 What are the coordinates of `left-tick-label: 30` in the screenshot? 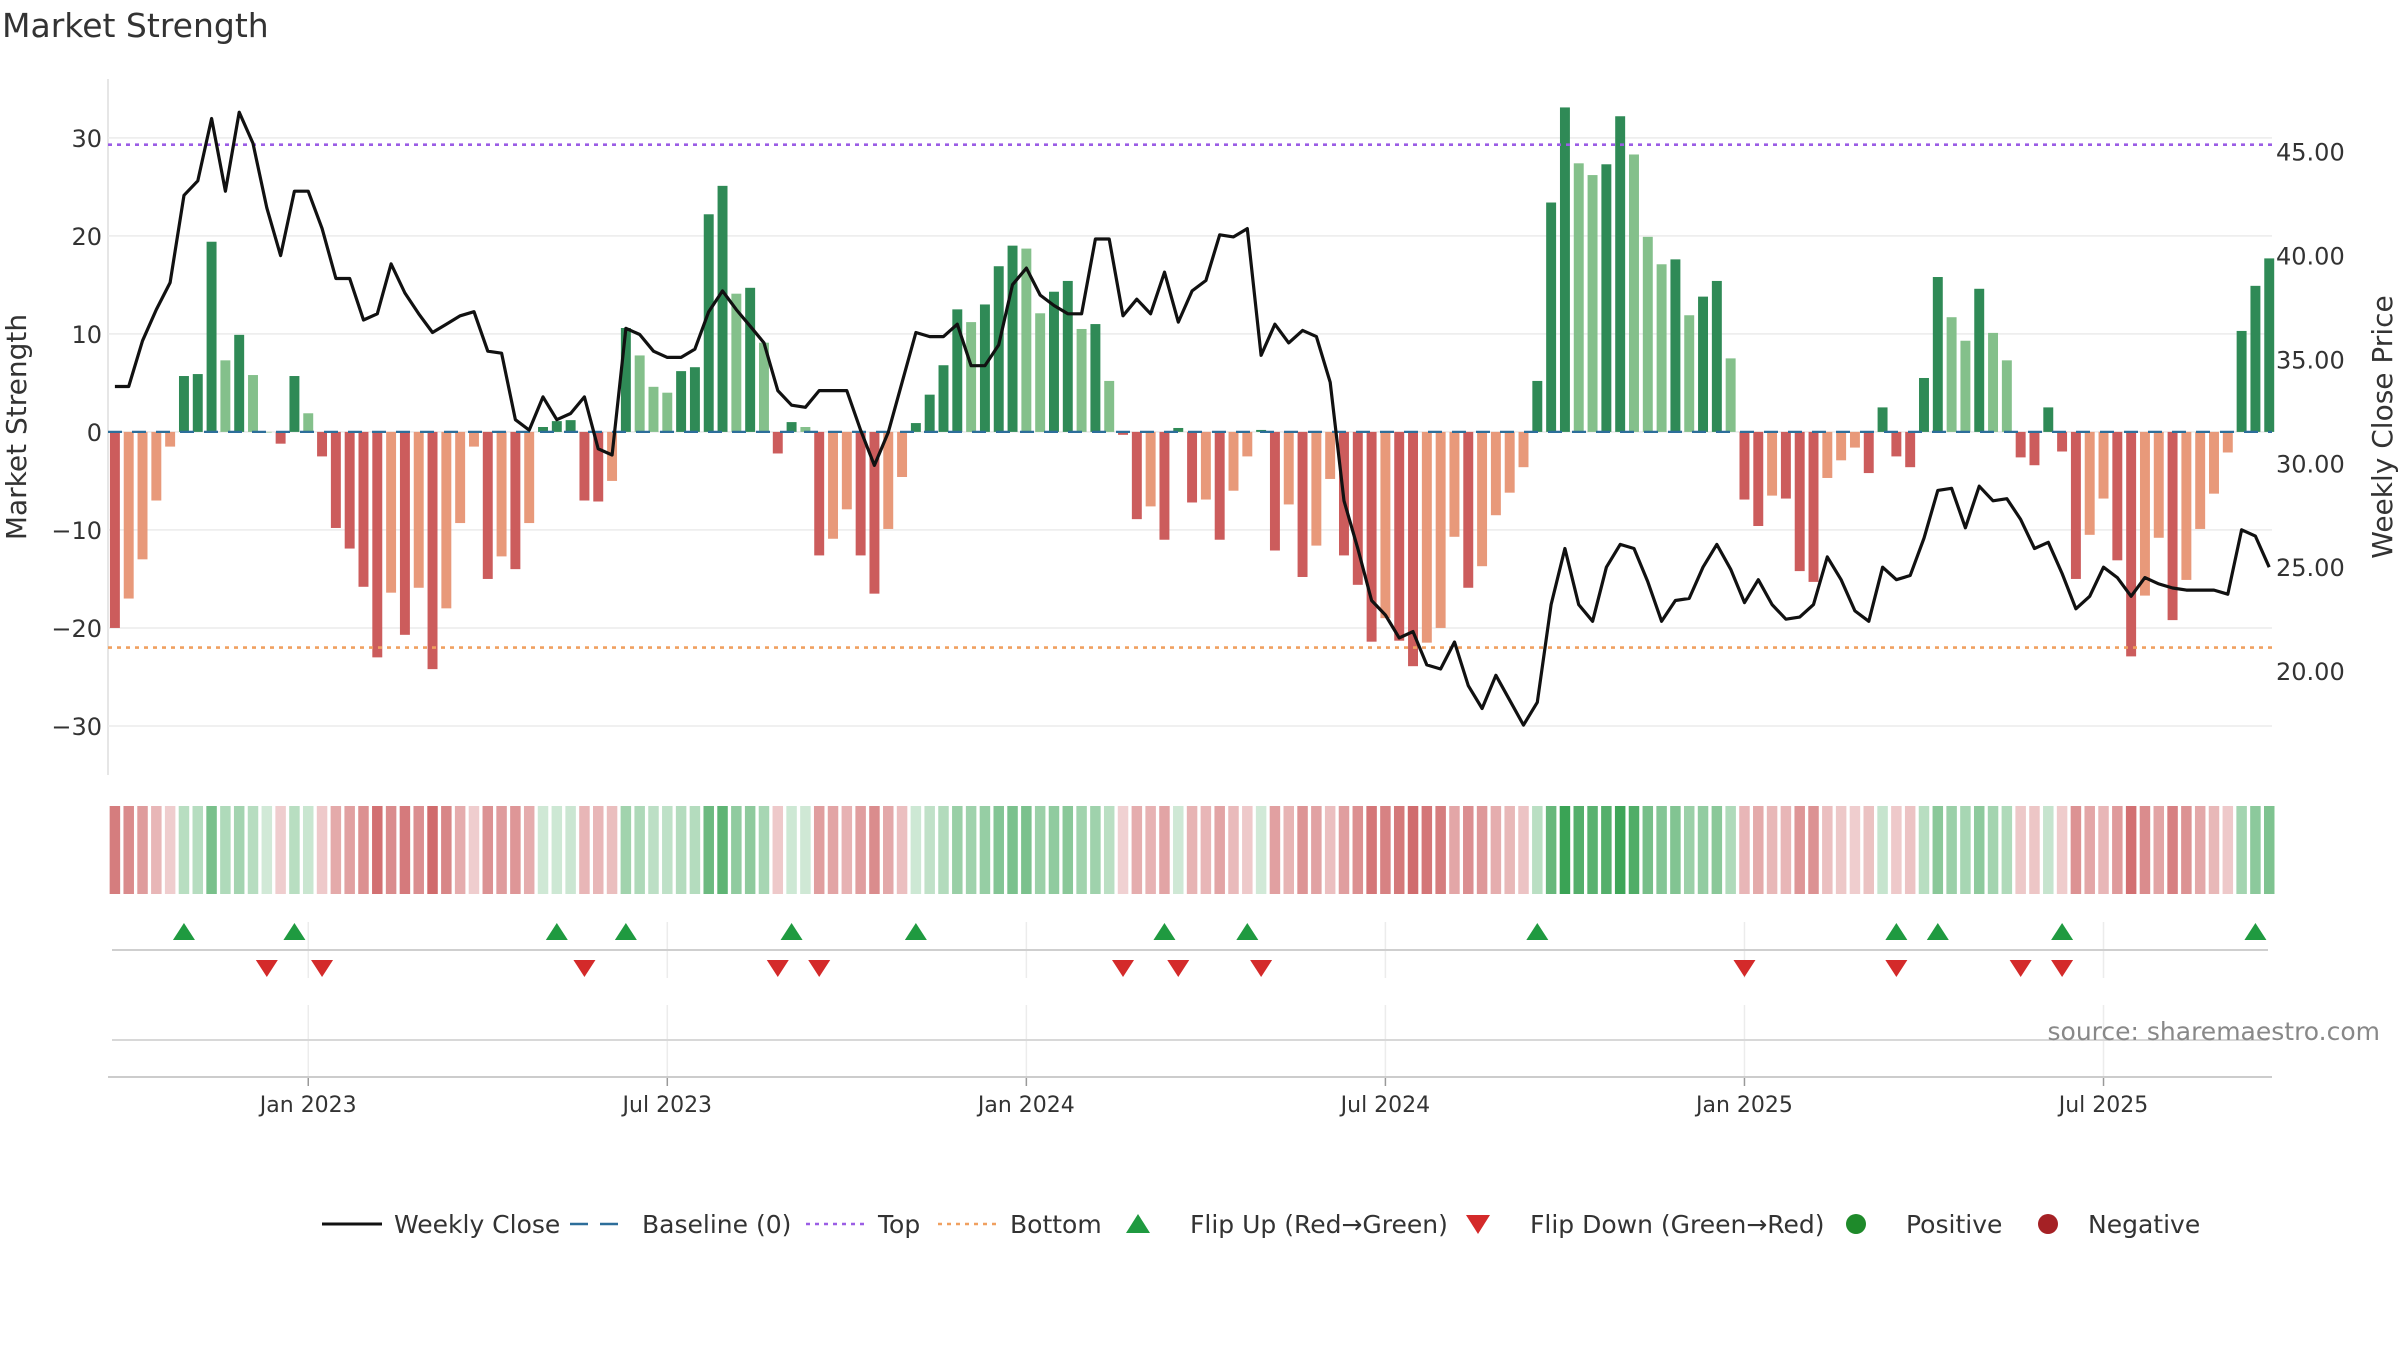 It's located at (86, 139).